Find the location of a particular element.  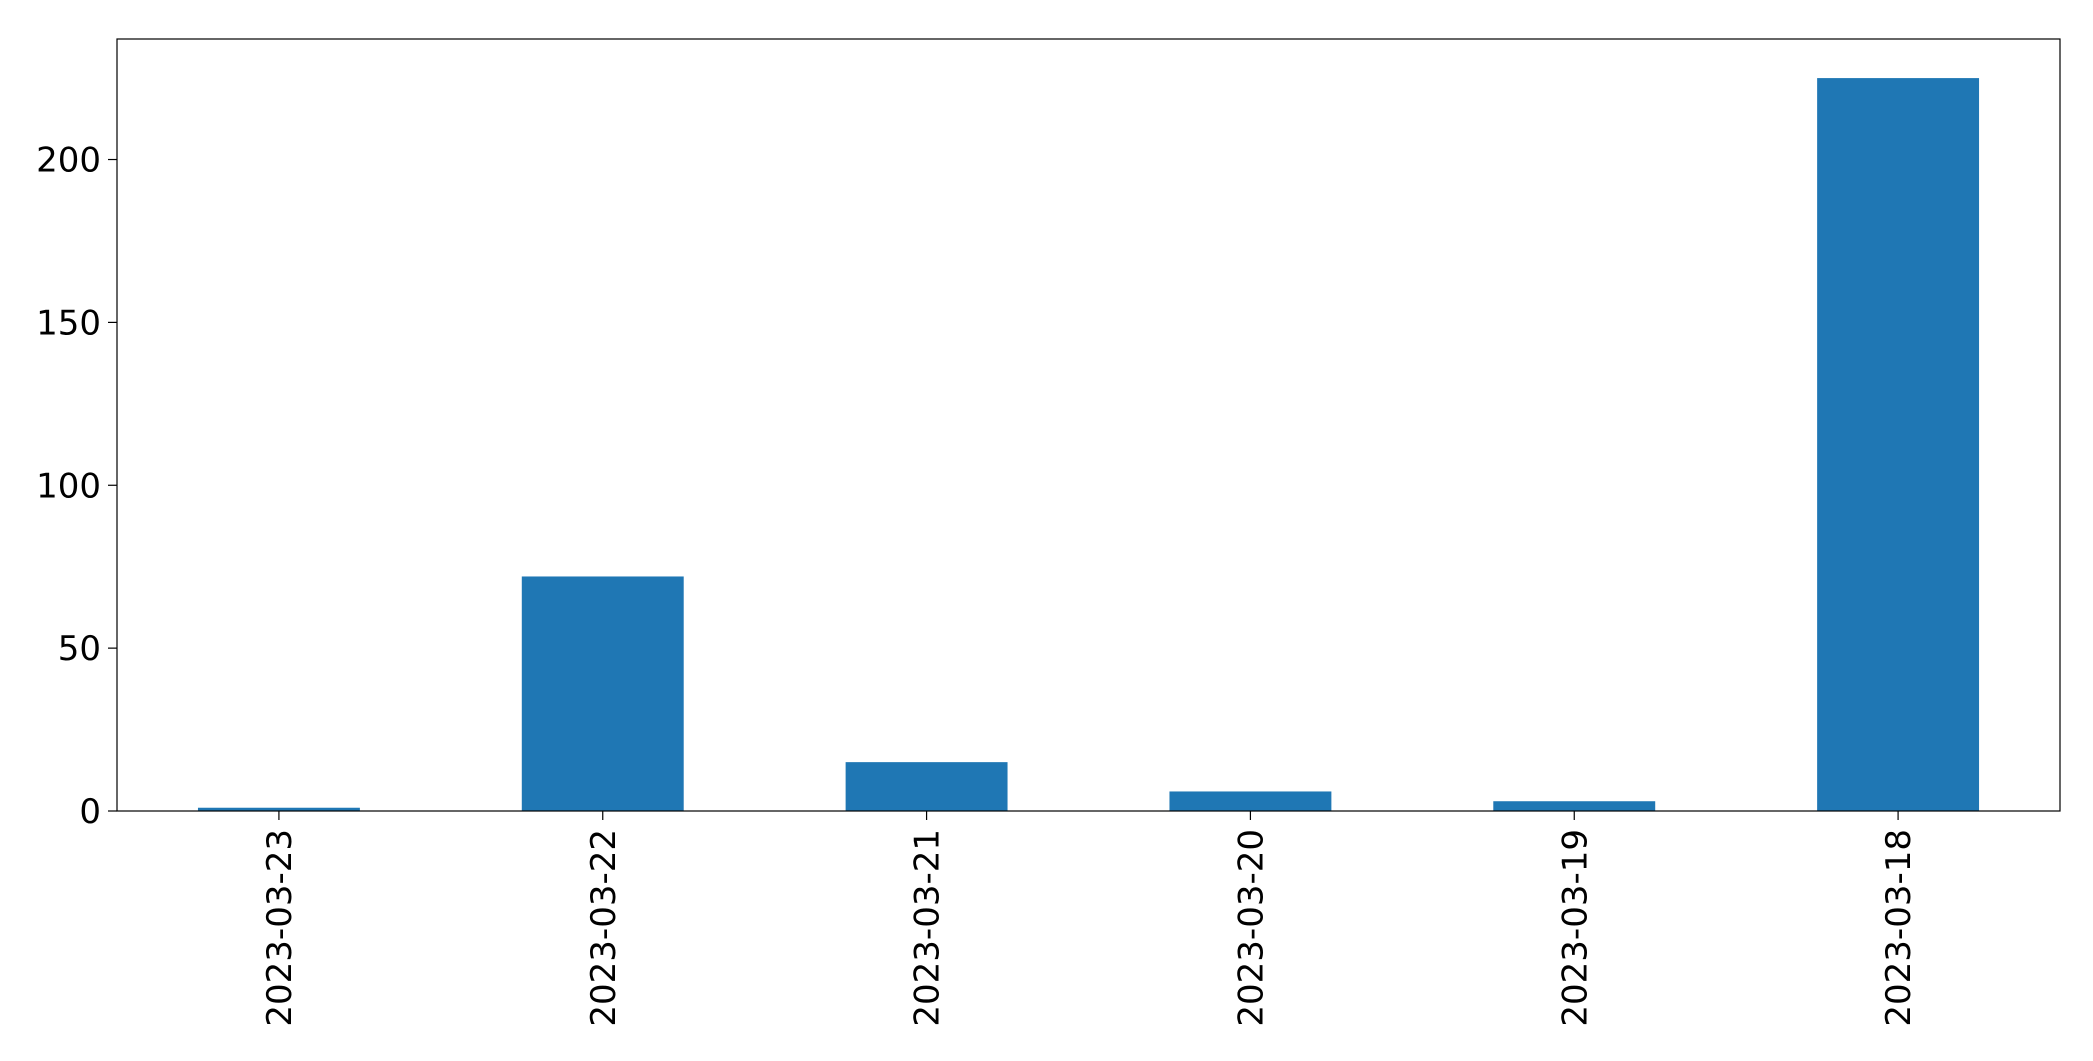

y-tick-label: 200 is located at coordinates (68, 161).